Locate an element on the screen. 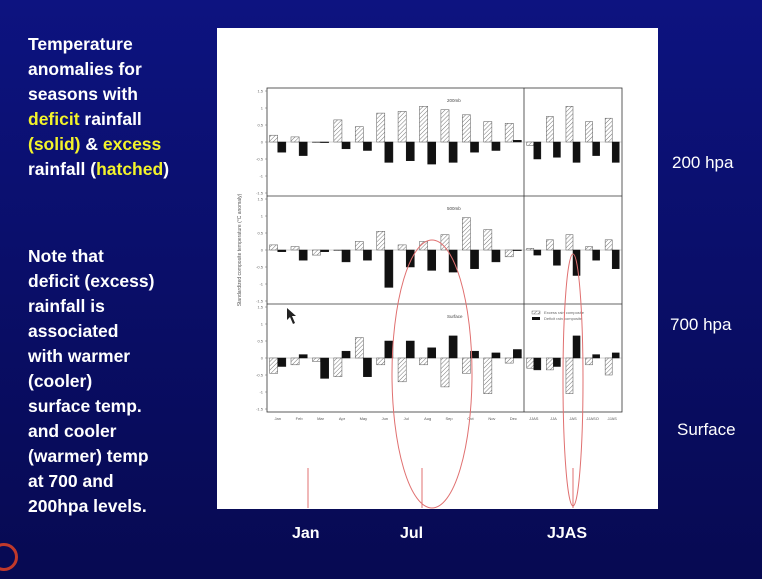 This screenshot has width=762, height=579. x-tick-label-season: JAS is located at coordinates (573, 418).